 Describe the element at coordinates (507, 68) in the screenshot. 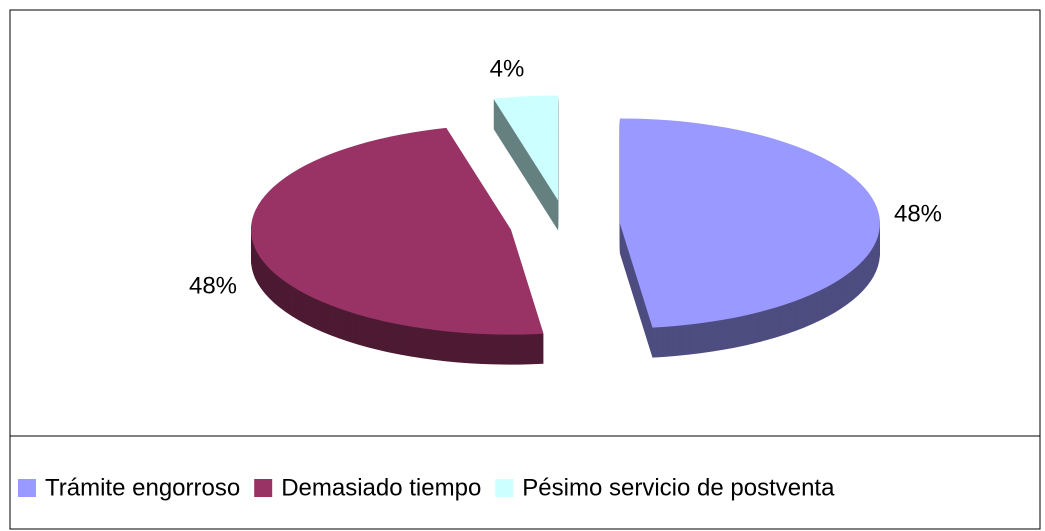

I see `data-label: 4%` at that location.